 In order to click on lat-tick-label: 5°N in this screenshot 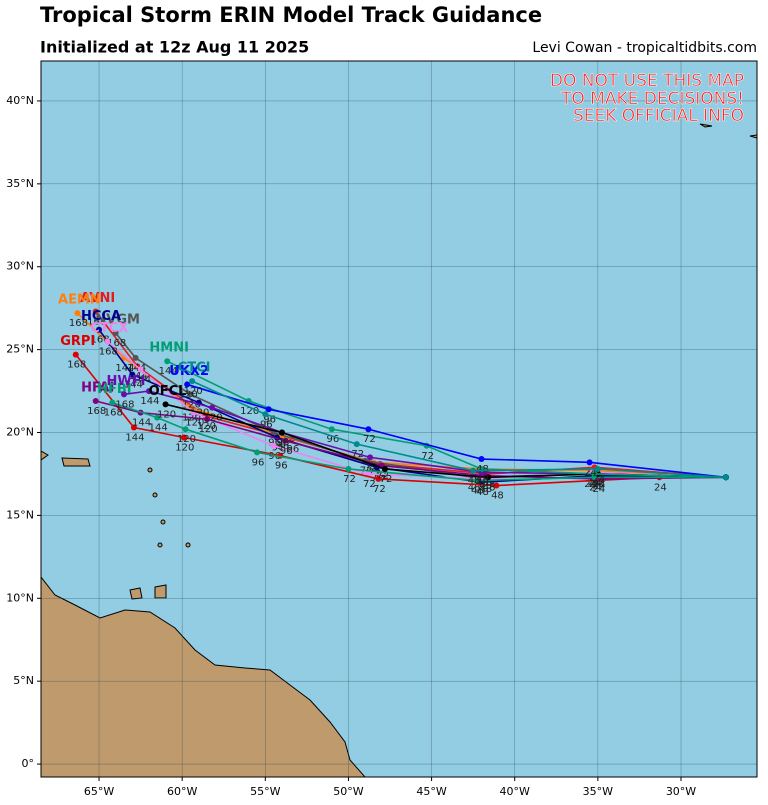, I will do `click(23, 680)`.